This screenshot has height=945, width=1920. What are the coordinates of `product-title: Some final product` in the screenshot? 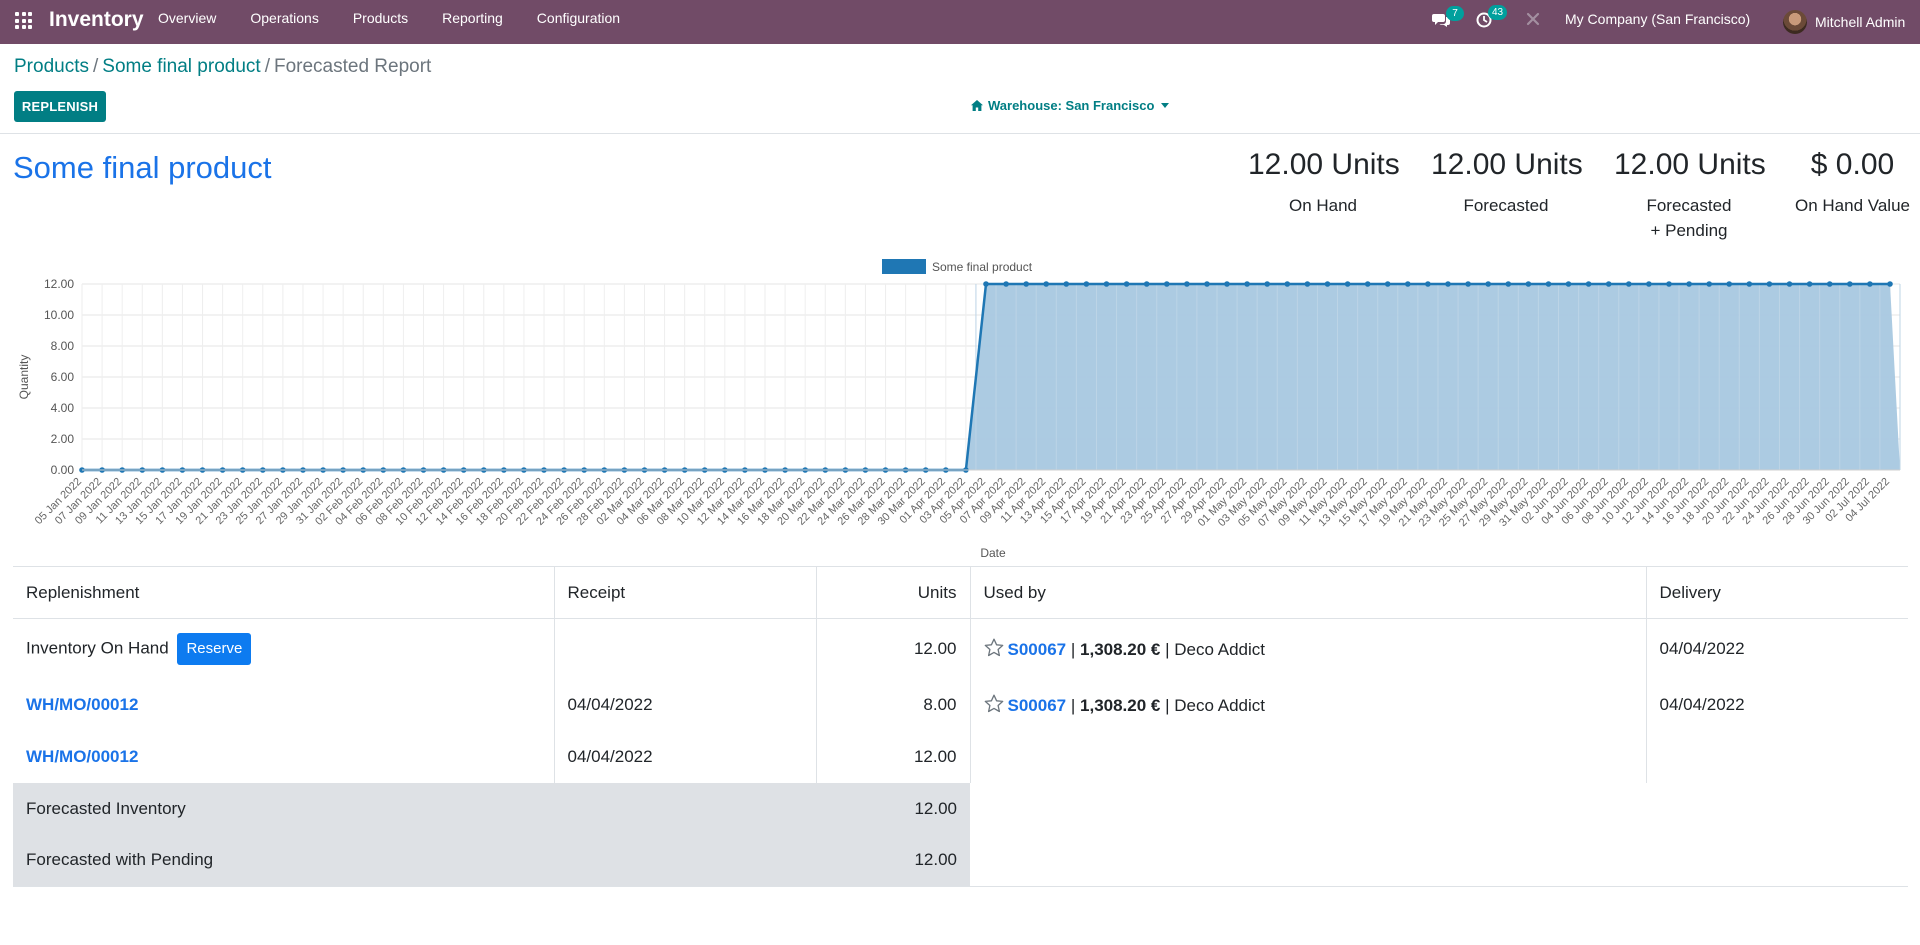 It's located at (142, 167).